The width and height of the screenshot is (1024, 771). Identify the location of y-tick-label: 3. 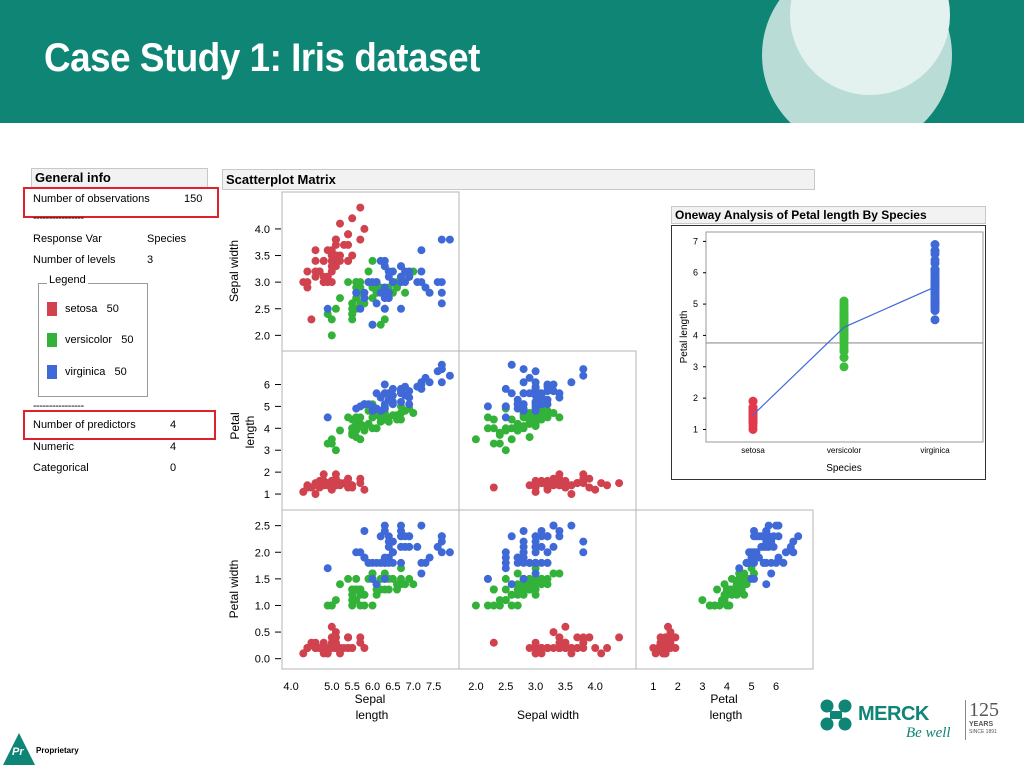
(267, 451).